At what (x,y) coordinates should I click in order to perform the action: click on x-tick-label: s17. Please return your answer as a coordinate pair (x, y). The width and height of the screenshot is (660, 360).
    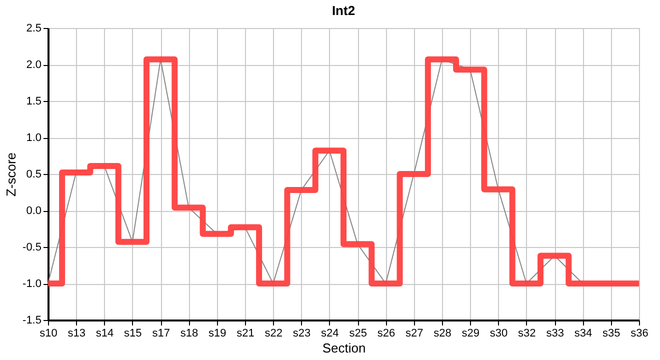
    Looking at the image, I should click on (161, 334).